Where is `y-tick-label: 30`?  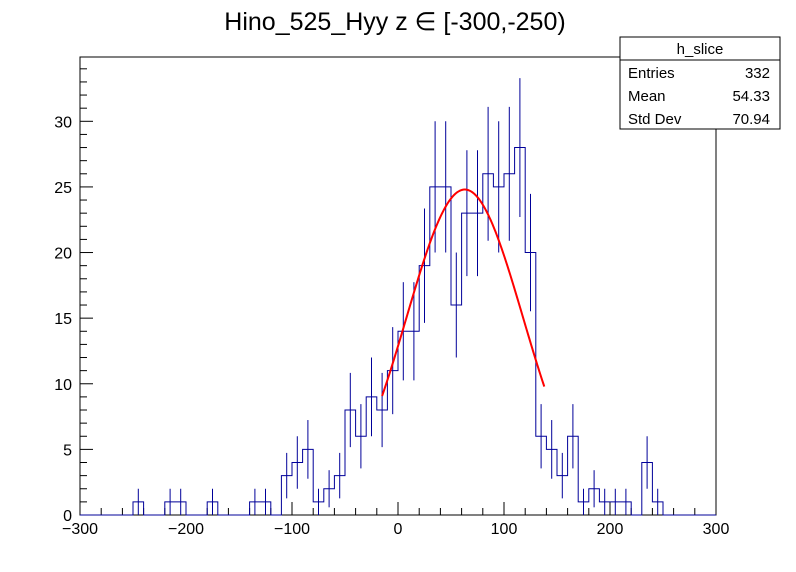 y-tick-label: 30 is located at coordinates (63, 122).